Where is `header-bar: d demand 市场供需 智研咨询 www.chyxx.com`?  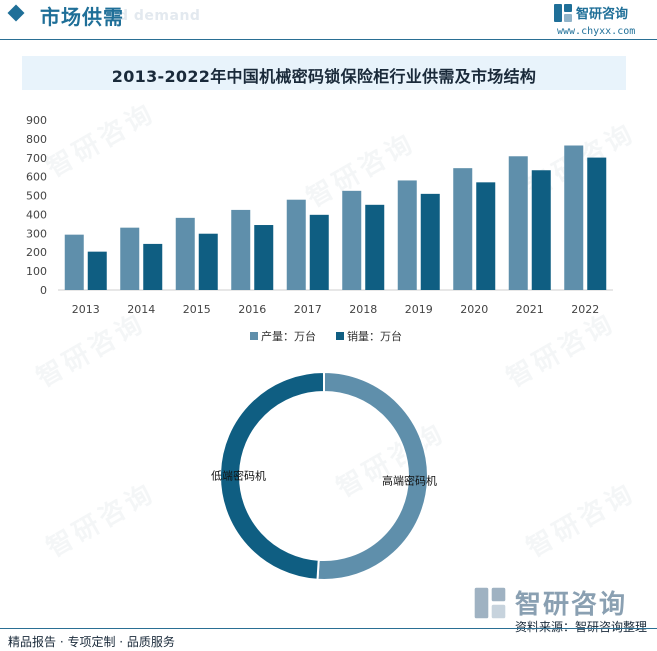
header-bar: d demand 市场供需 智研咨询 www.chyxx.com is located at coordinates (328, 20).